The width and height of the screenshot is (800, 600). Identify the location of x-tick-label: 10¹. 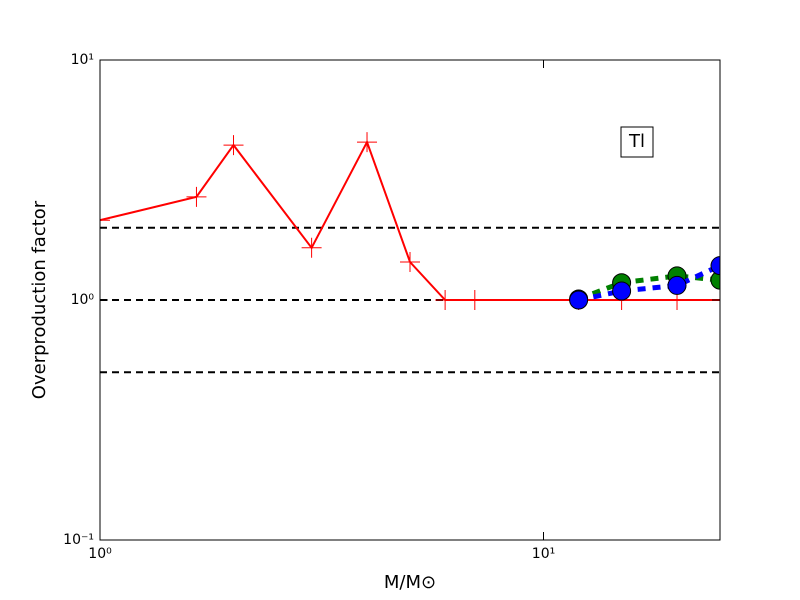
(543, 554).